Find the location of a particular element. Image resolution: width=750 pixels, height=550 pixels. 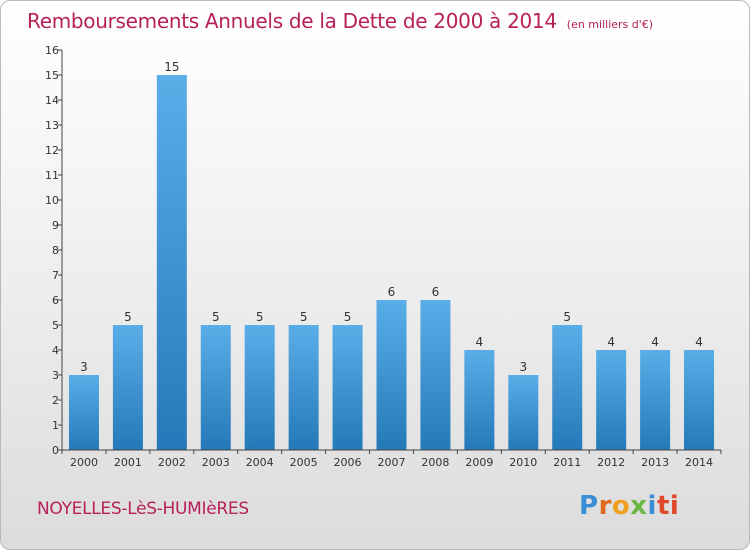

y-tick-label: 13 is located at coordinates (52, 125).